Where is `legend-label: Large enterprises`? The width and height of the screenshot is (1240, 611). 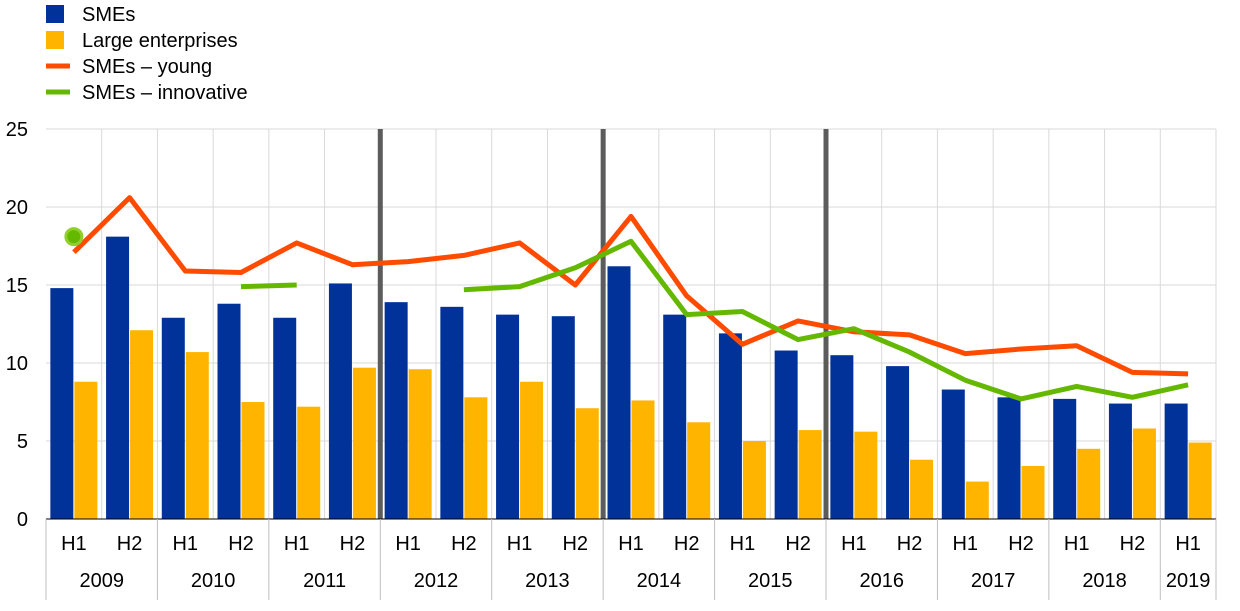 legend-label: Large enterprises is located at coordinates (160, 41).